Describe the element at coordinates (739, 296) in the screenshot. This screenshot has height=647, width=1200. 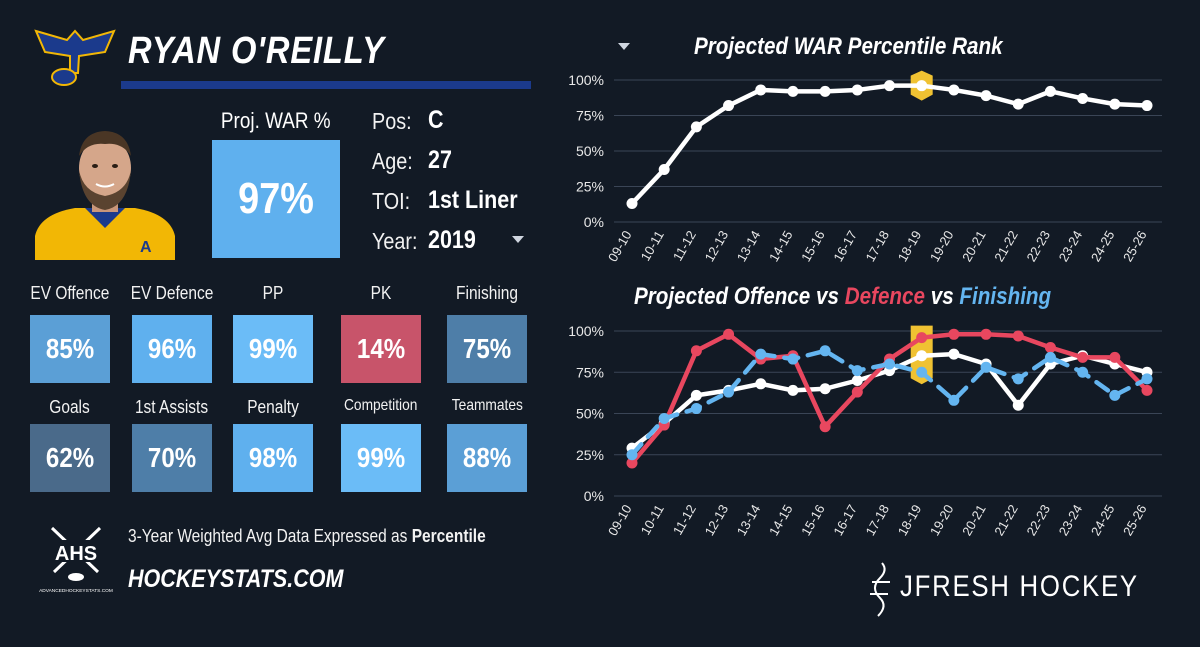
I see `chart-title-part: Projected Offence vs` at that location.